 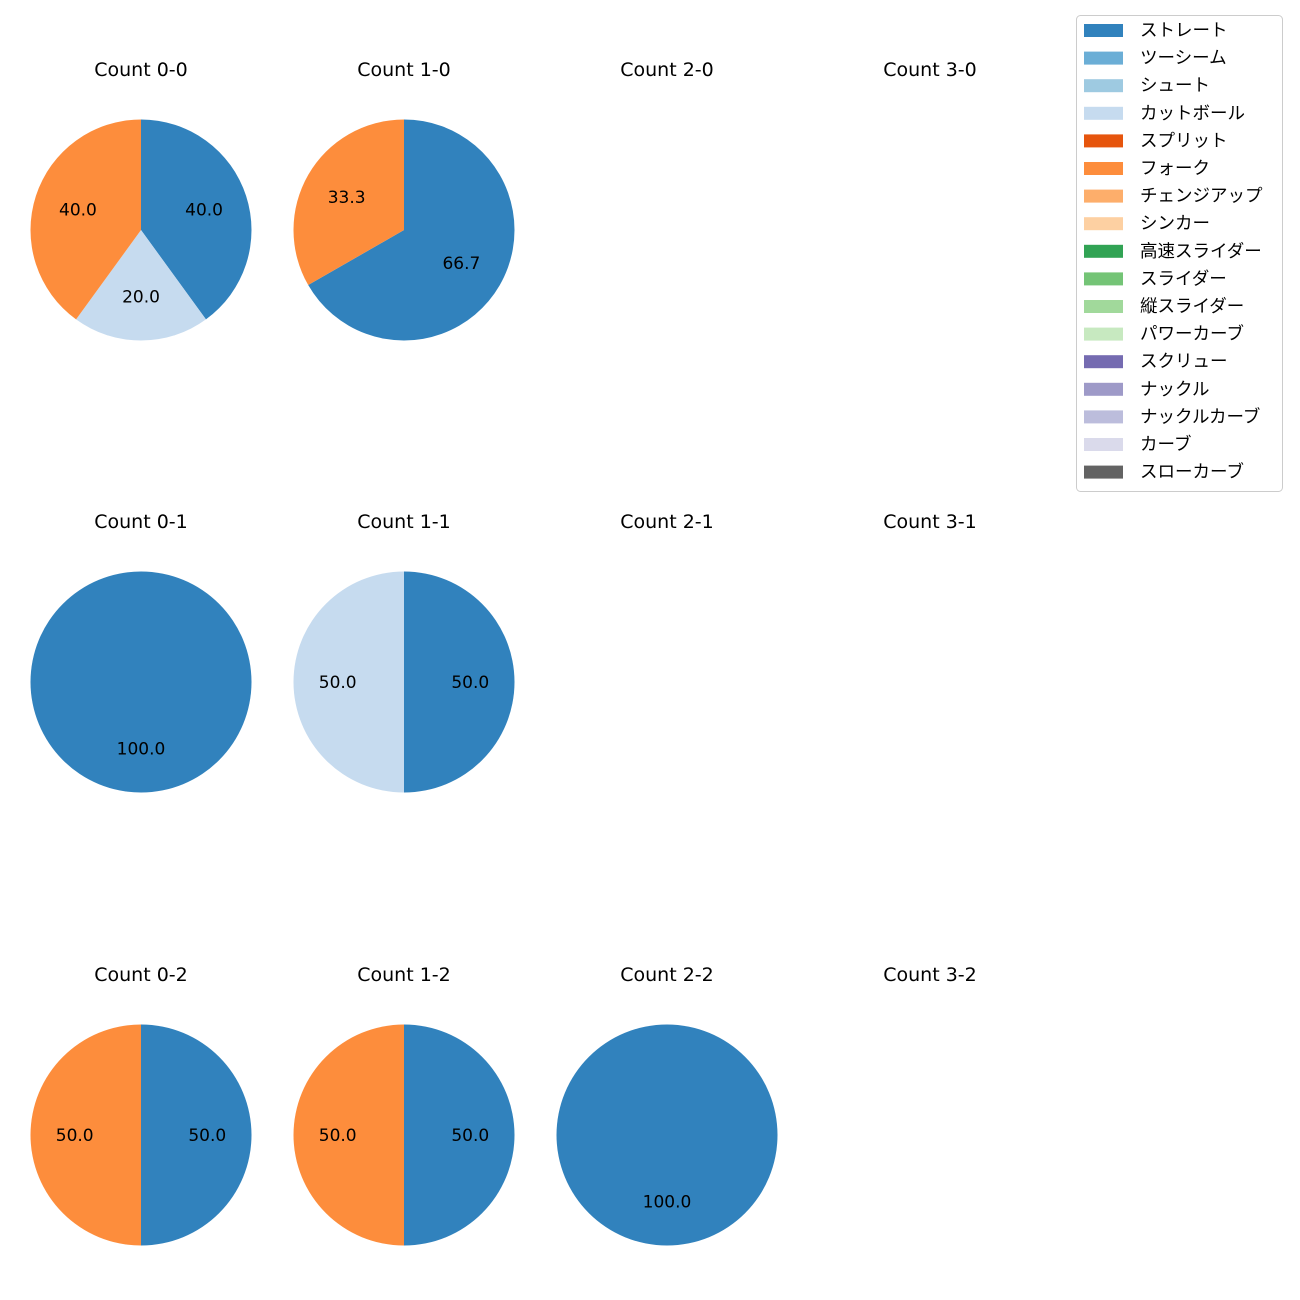 What do you see at coordinates (1175, 169) in the screenshot?
I see `legend-label: フォーク` at bounding box center [1175, 169].